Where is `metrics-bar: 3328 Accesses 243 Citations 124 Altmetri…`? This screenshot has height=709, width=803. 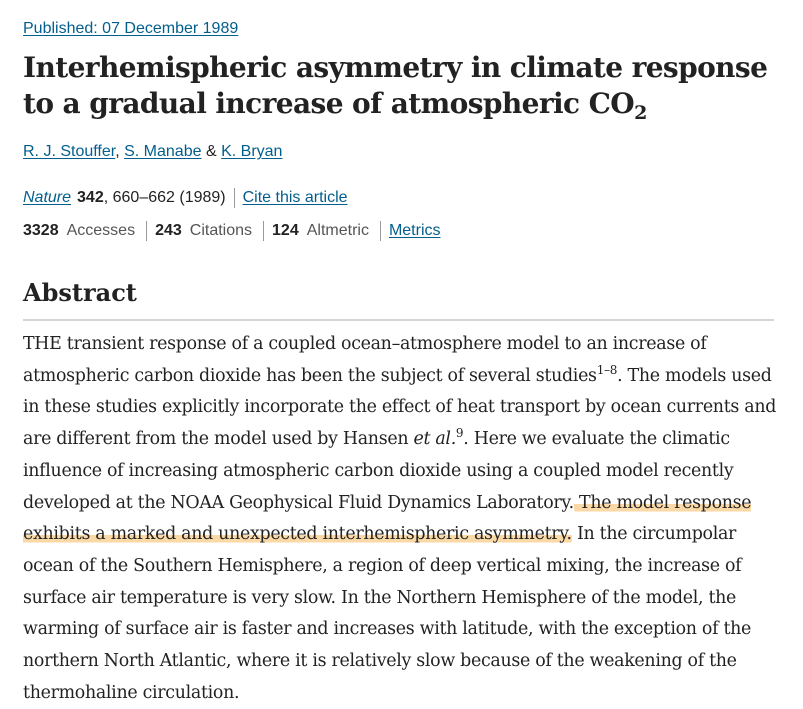 metrics-bar: 3328 Accesses 243 Citations 124 Altmetri… is located at coordinates (232, 231).